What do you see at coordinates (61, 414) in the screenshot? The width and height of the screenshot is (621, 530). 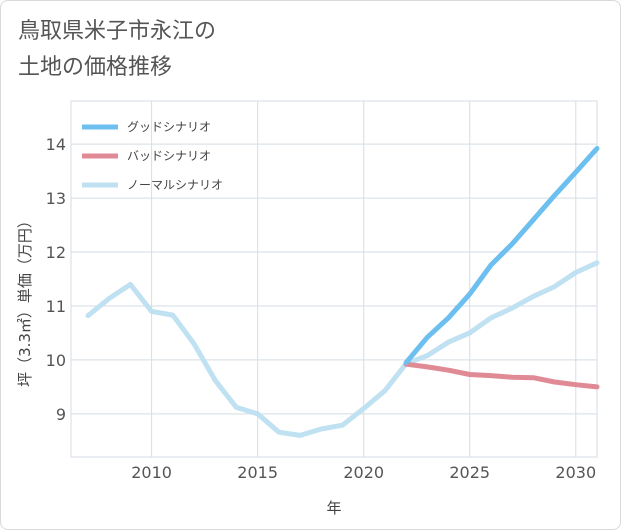 I see `y-tick-label-9: 9` at bounding box center [61, 414].